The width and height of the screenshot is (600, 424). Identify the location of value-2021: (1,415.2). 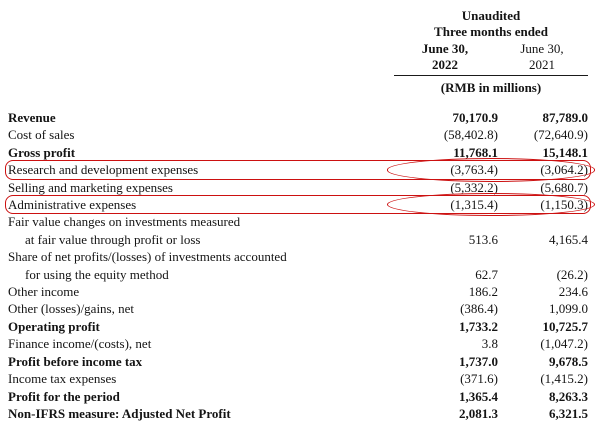
(564, 379).